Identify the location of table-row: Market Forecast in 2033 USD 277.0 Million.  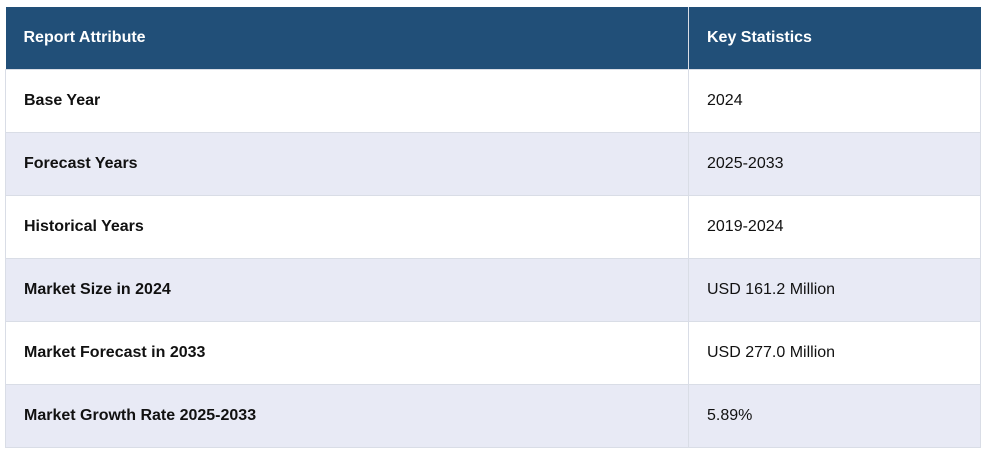
(493, 352).